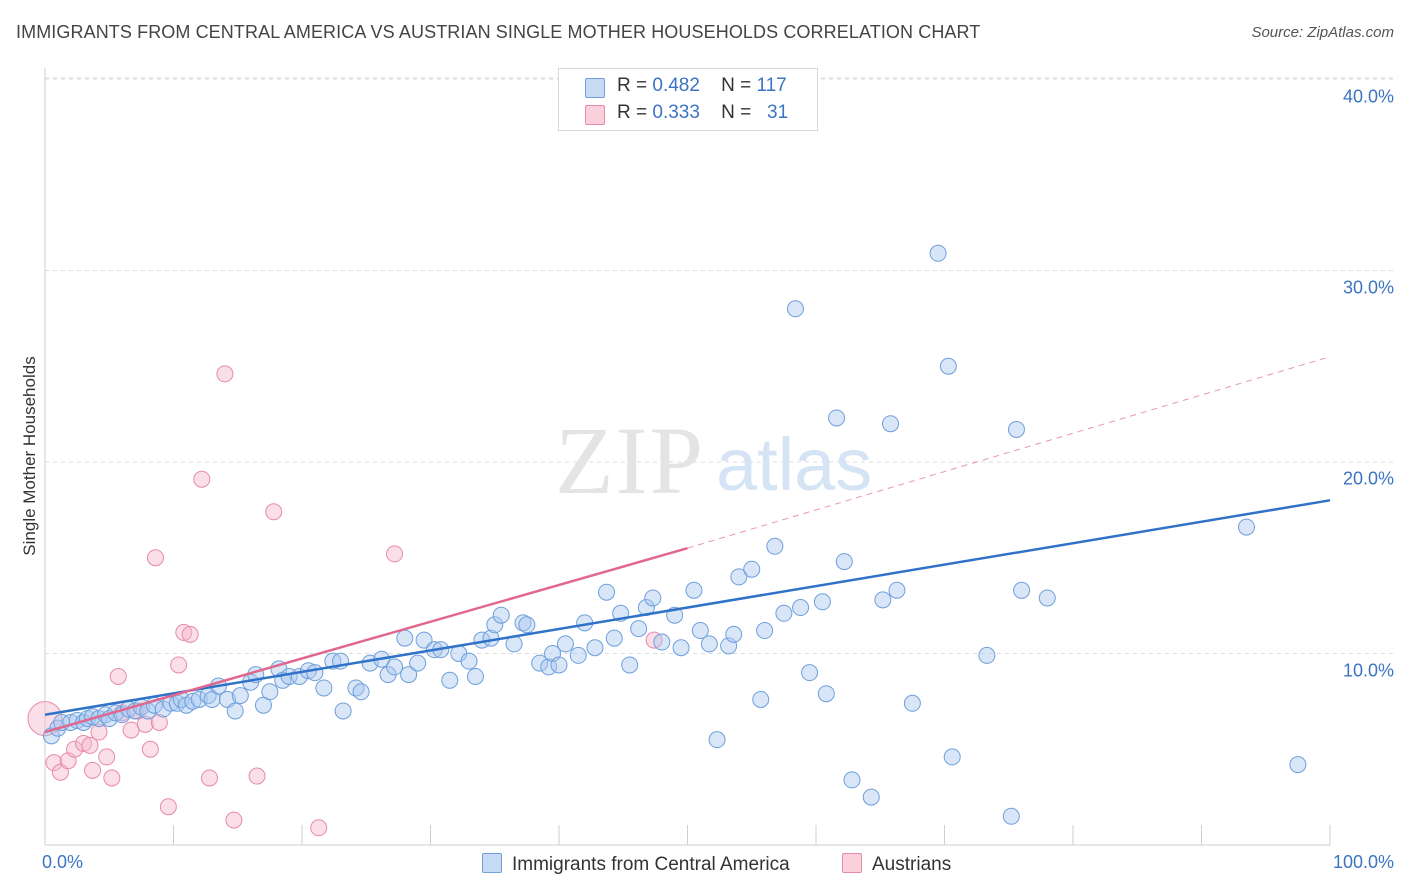 The width and height of the screenshot is (1406, 892). Describe the element at coordinates (713, 460) in the screenshot. I see `watermark: ZIP atlas` at that location.